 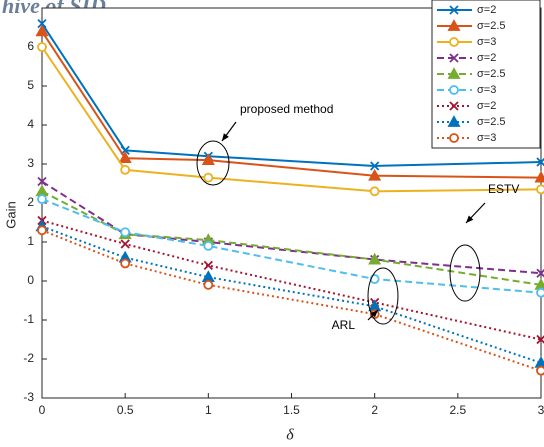 What do you see at coordinates (30, 124) in the screenshot?
I see `y-tick-label: 4` at bounding box center [30, 124].